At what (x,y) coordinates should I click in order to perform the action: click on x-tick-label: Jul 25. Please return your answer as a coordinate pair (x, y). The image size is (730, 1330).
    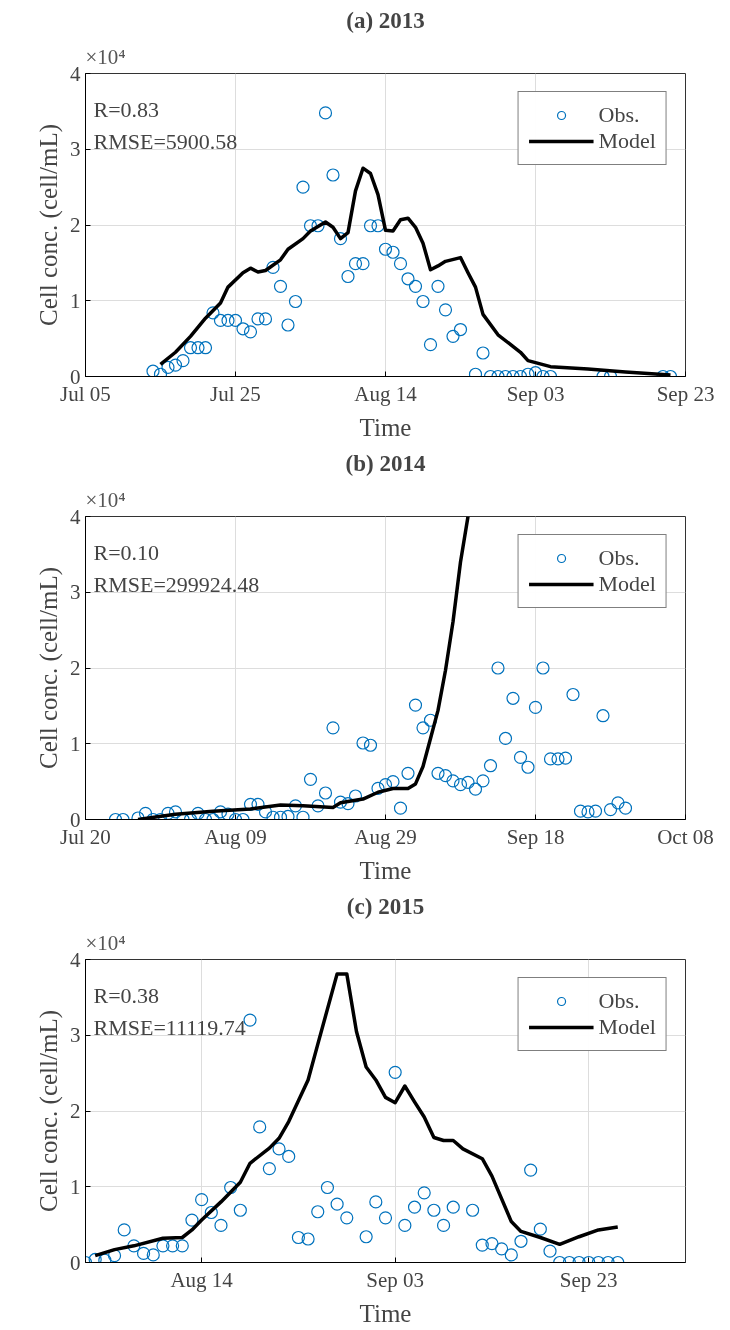
    Looking at the image, I should click on (235, 393).